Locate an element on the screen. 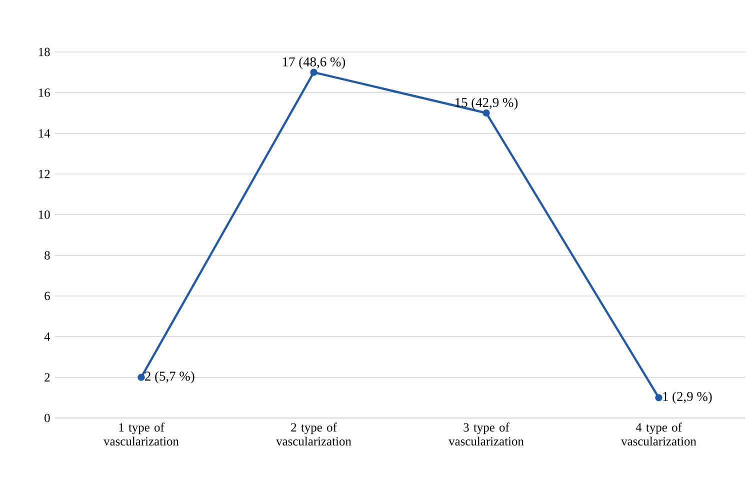  y-tick-label: 8 is located at coordinates (47, 255).